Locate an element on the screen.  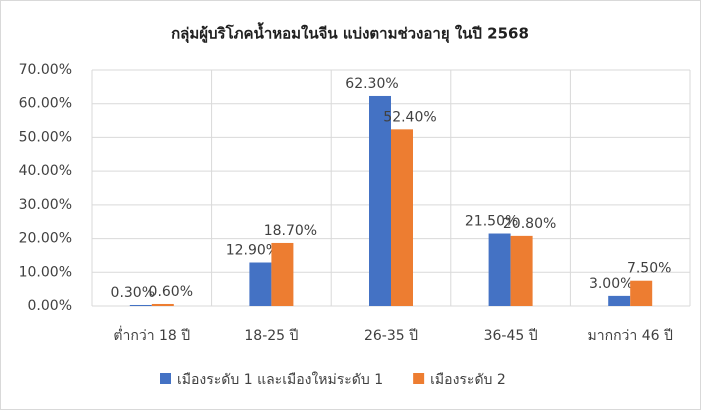
y-tick-label: 30.00% is located at coordinates (45, 205).